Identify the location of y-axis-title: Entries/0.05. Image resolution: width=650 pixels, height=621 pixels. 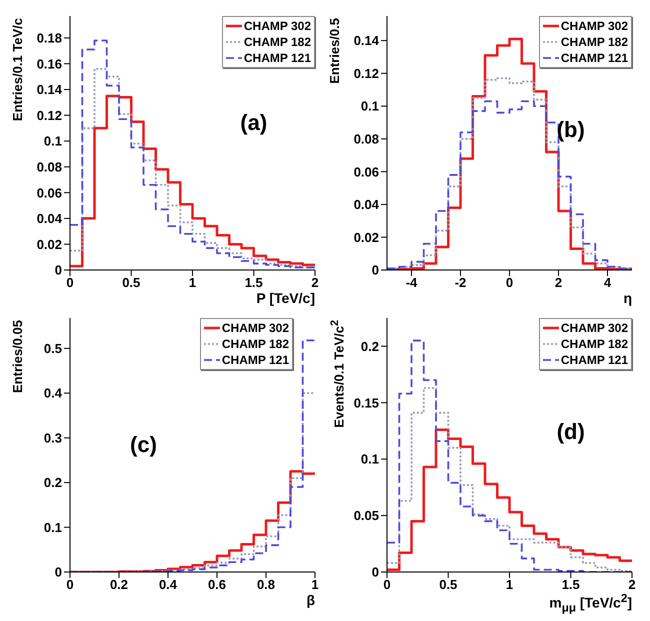
(18, 356).